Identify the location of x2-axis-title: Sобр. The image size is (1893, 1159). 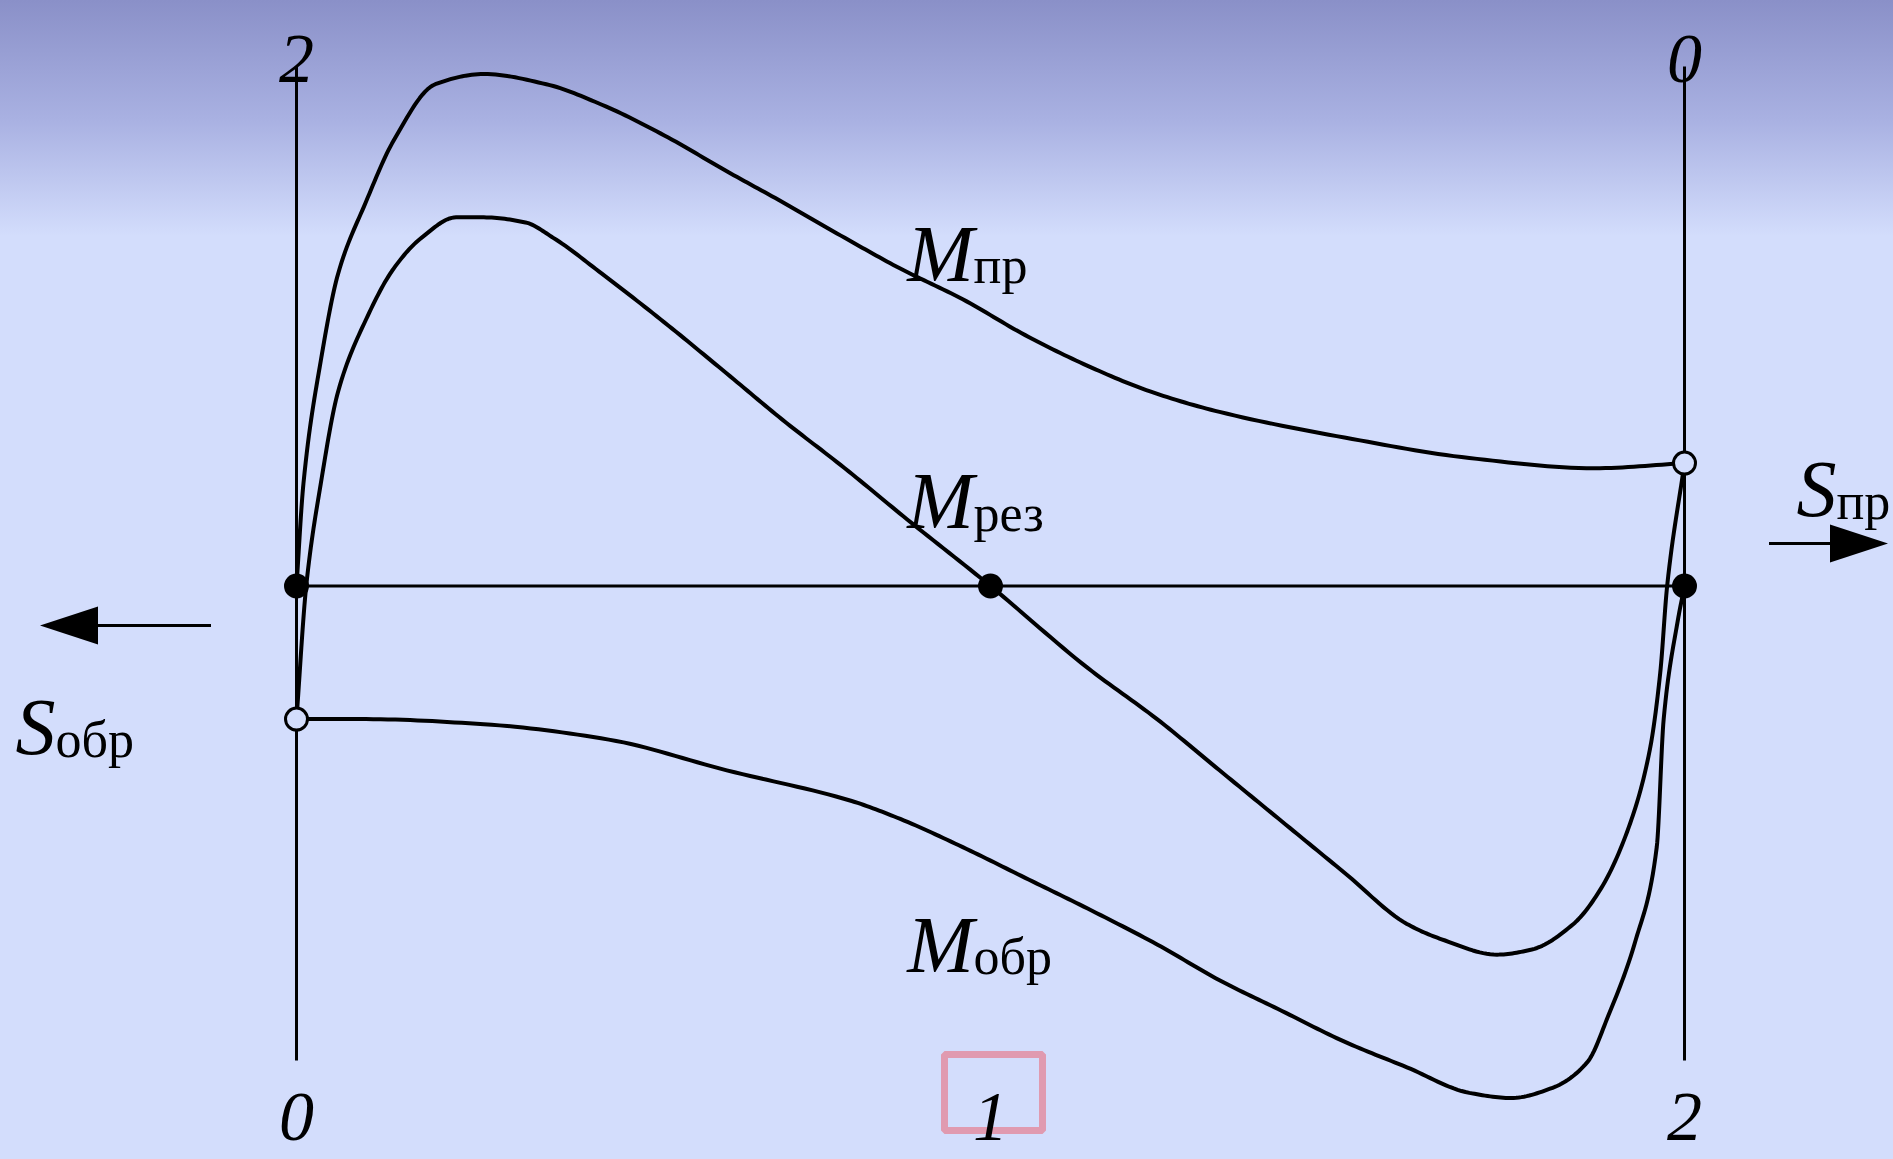
(74, 727).